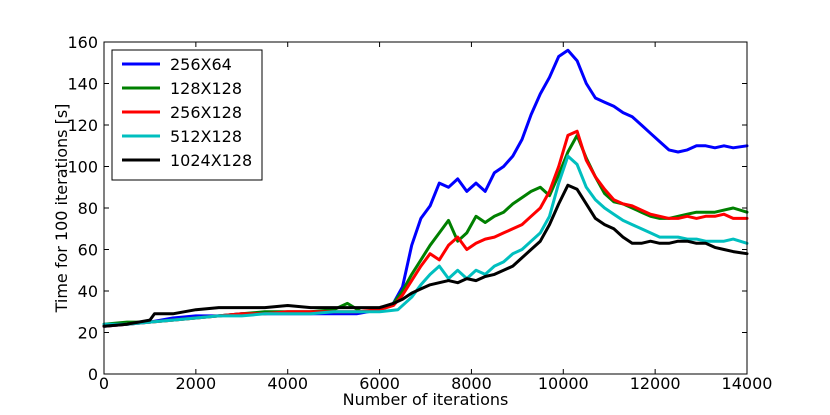  What do you see at coordinates (88, 250) in the screenshot?
I see `y-tick-label: 60` at bounding box center [88, 250].